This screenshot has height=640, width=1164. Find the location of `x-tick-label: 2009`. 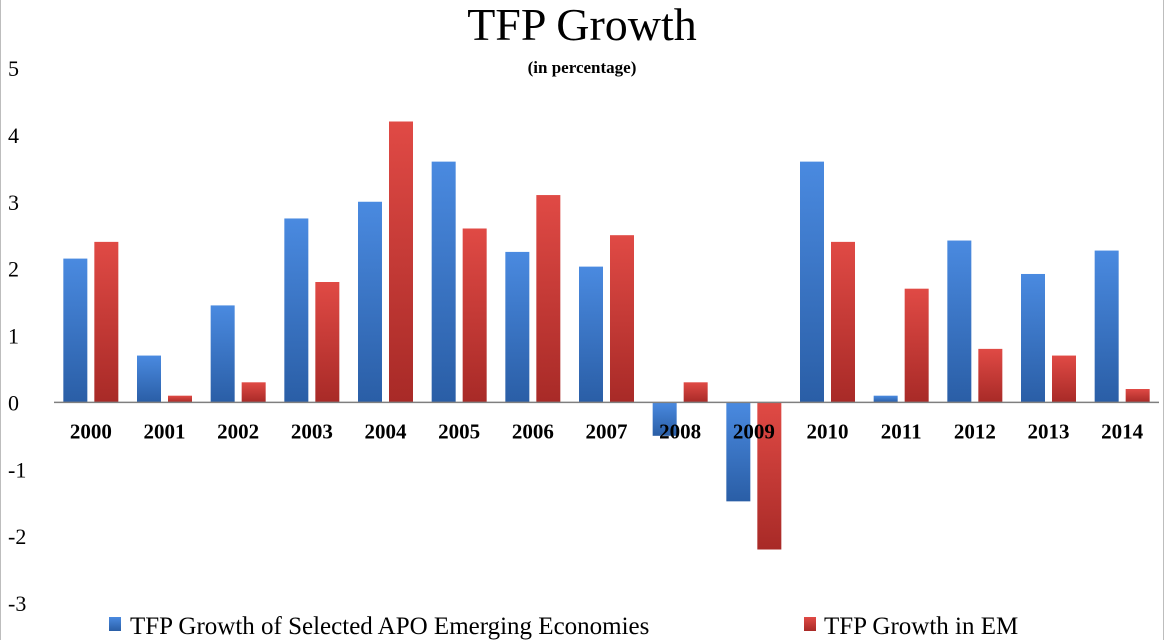

x-tick-label: 2009 is located at coordinates (754, 431).